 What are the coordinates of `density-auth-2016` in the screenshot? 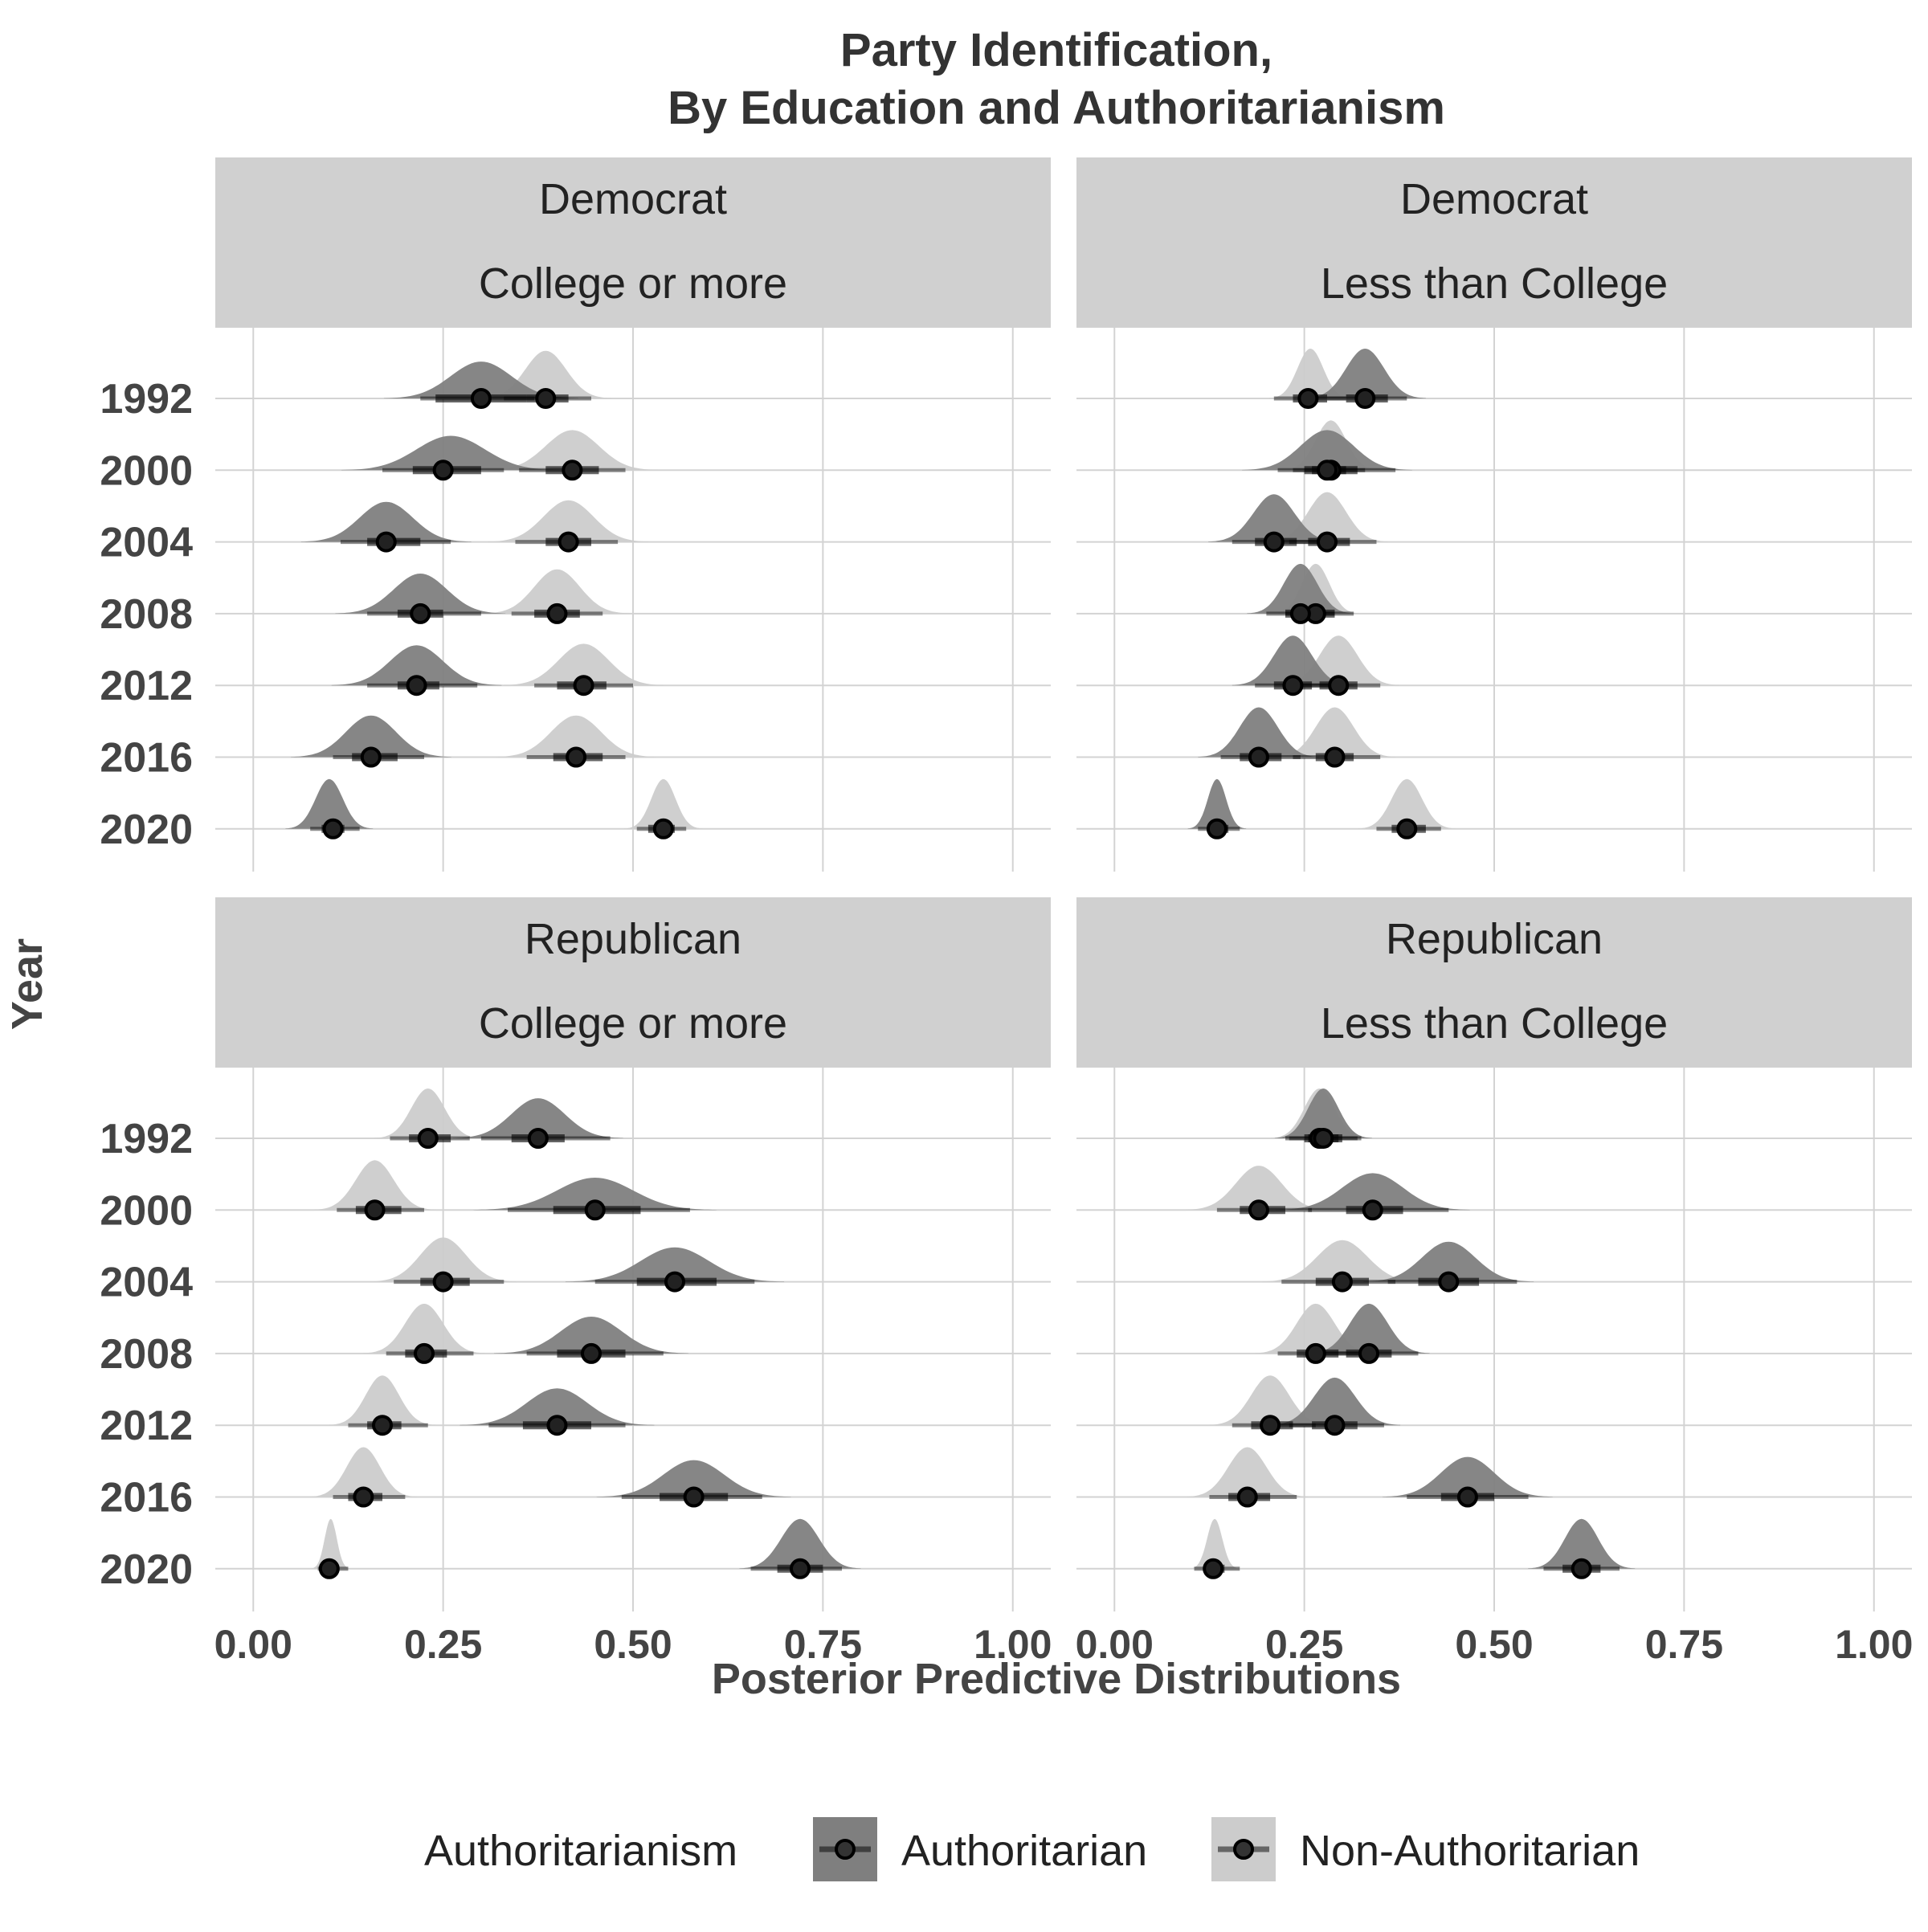 It's located at (371, 736).